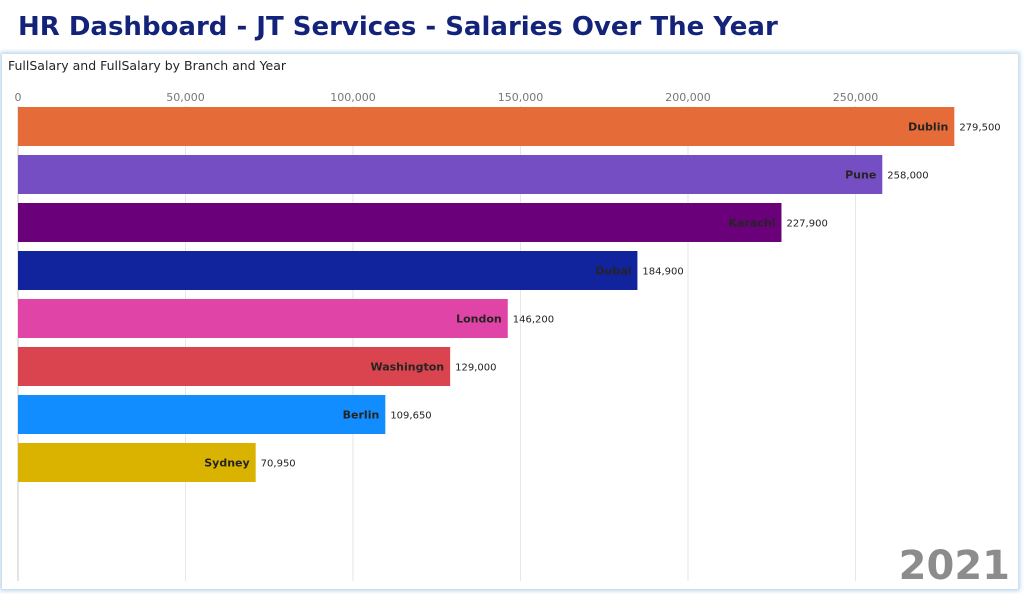 Image resolution: width=1024 pixels, height=594 pixels. What do you see at coordinates (278, 464) in the screenshot?
I see `bar-value-label: 70,950` at bounding box center [278, 464].